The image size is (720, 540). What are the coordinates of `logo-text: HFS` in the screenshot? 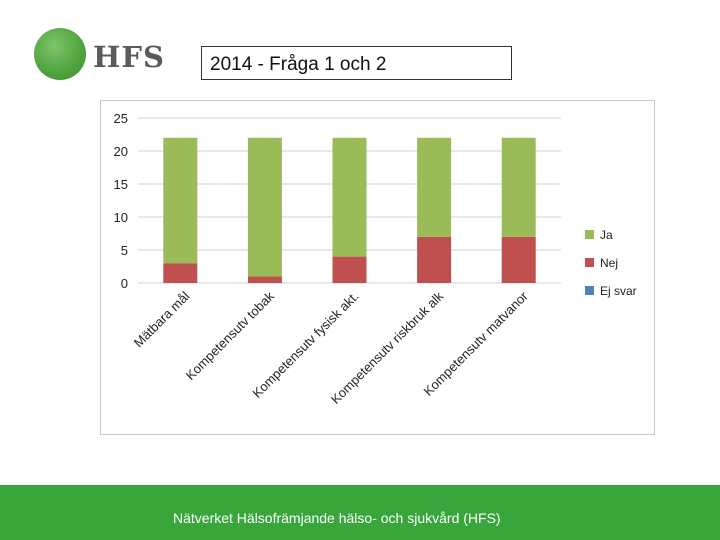 It's located at (129, 57).